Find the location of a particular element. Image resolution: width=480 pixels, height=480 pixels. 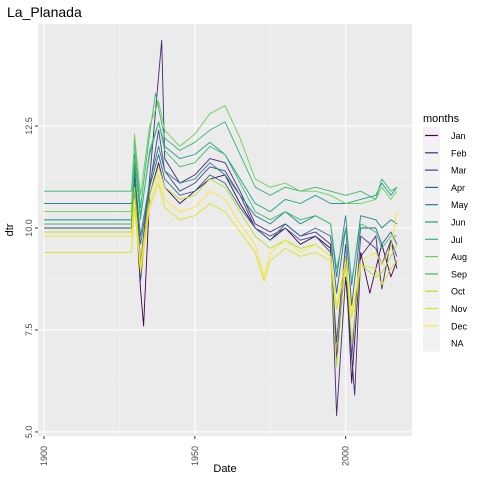

legend-label-apr: Apr is located at coordinates (458, 188).